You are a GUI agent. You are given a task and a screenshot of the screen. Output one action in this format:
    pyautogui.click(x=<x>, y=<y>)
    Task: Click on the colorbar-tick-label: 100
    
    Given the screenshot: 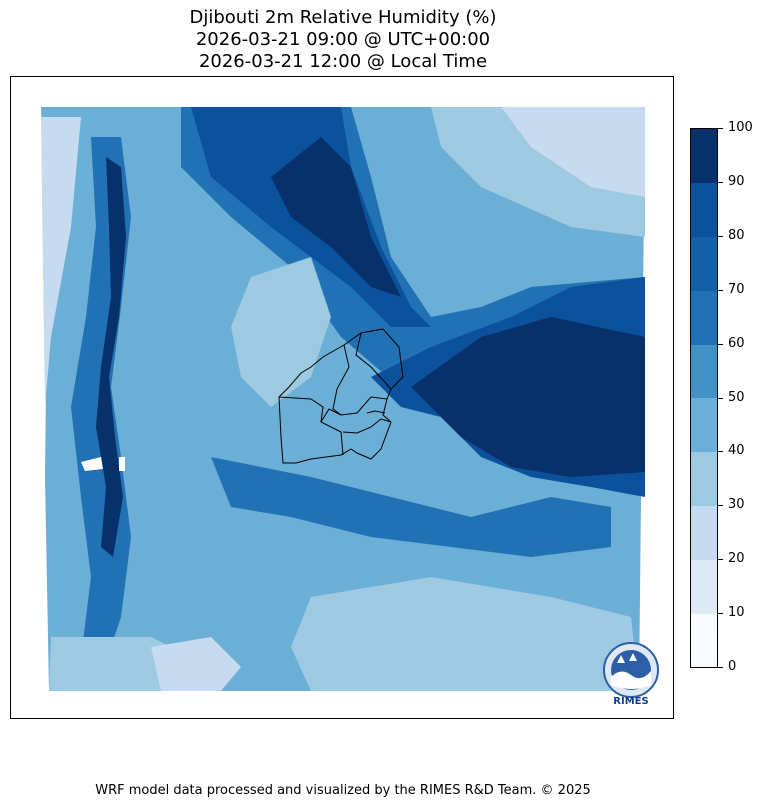 What is the action you would take?
    pyautogui.click(x=740, y=127)
    